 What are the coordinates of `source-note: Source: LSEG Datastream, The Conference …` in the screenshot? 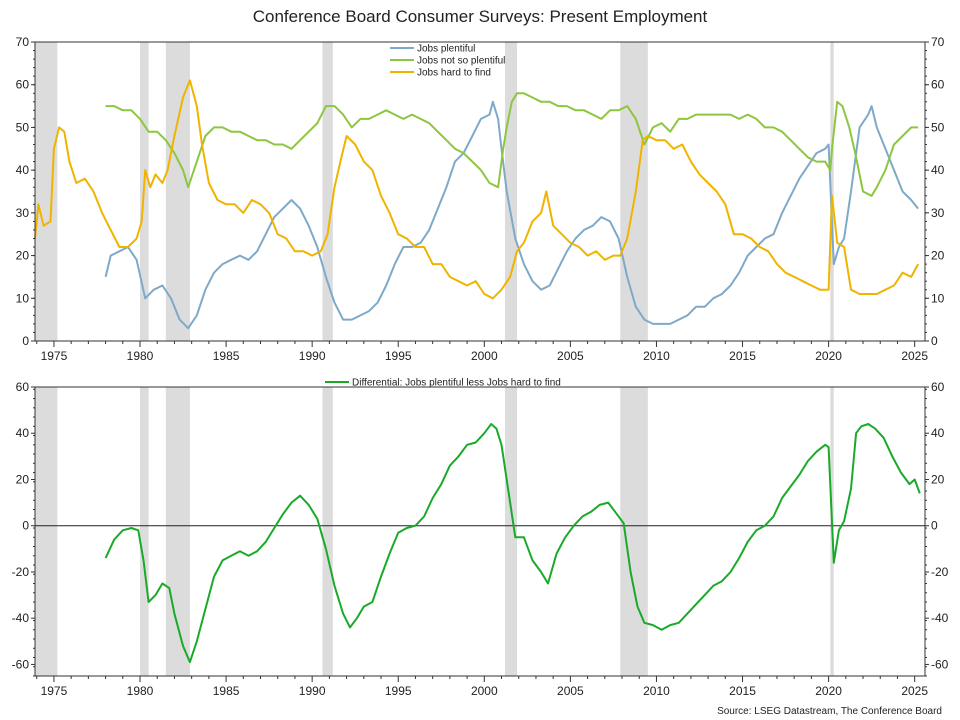 It's located at (829, 711).